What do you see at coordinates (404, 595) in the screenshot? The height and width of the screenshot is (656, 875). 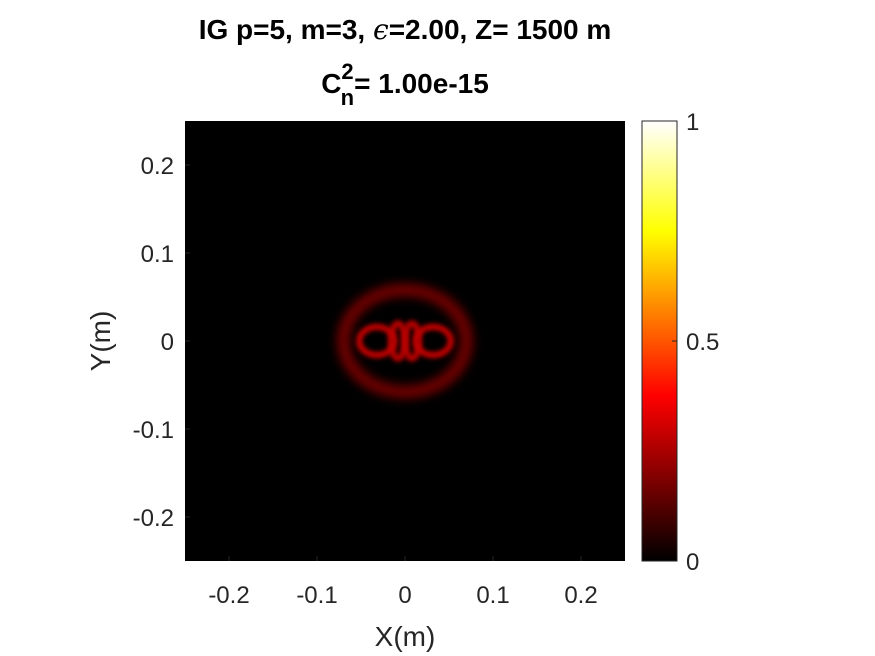 I see `x-tick-label: 0` at bounding box center [404, 595].